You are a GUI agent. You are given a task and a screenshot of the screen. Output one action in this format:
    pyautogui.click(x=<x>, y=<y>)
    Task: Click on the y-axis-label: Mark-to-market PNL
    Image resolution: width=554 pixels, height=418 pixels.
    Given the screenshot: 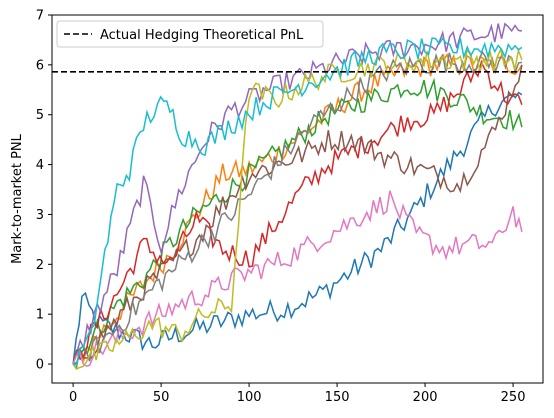 What is the action you would take?
    pyautogui.click(x=17, y=198)
    